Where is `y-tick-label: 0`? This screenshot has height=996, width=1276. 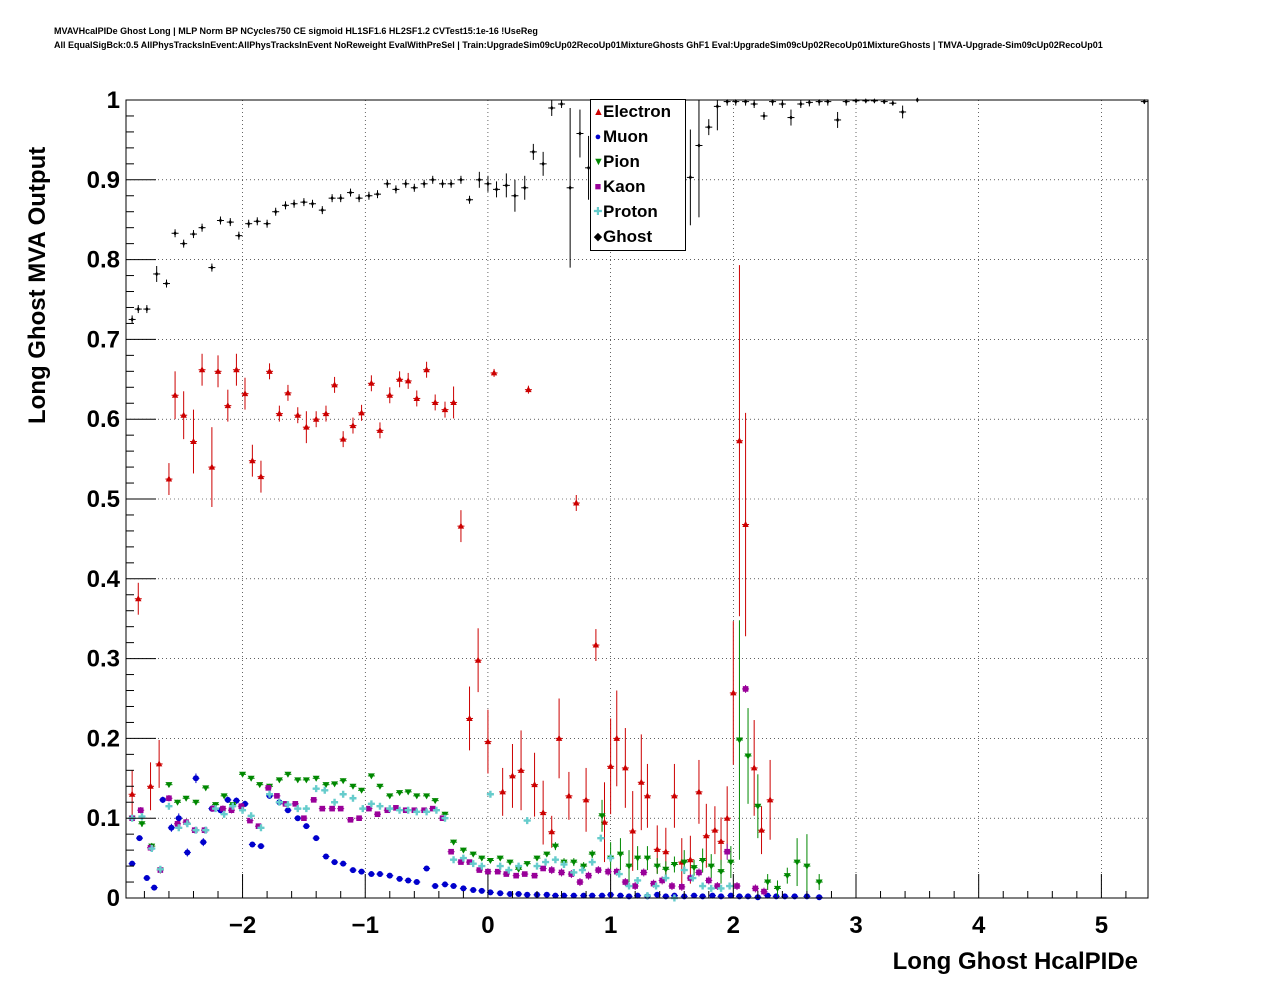
y-tick-label: 0 is located at coordinates (113, 898).